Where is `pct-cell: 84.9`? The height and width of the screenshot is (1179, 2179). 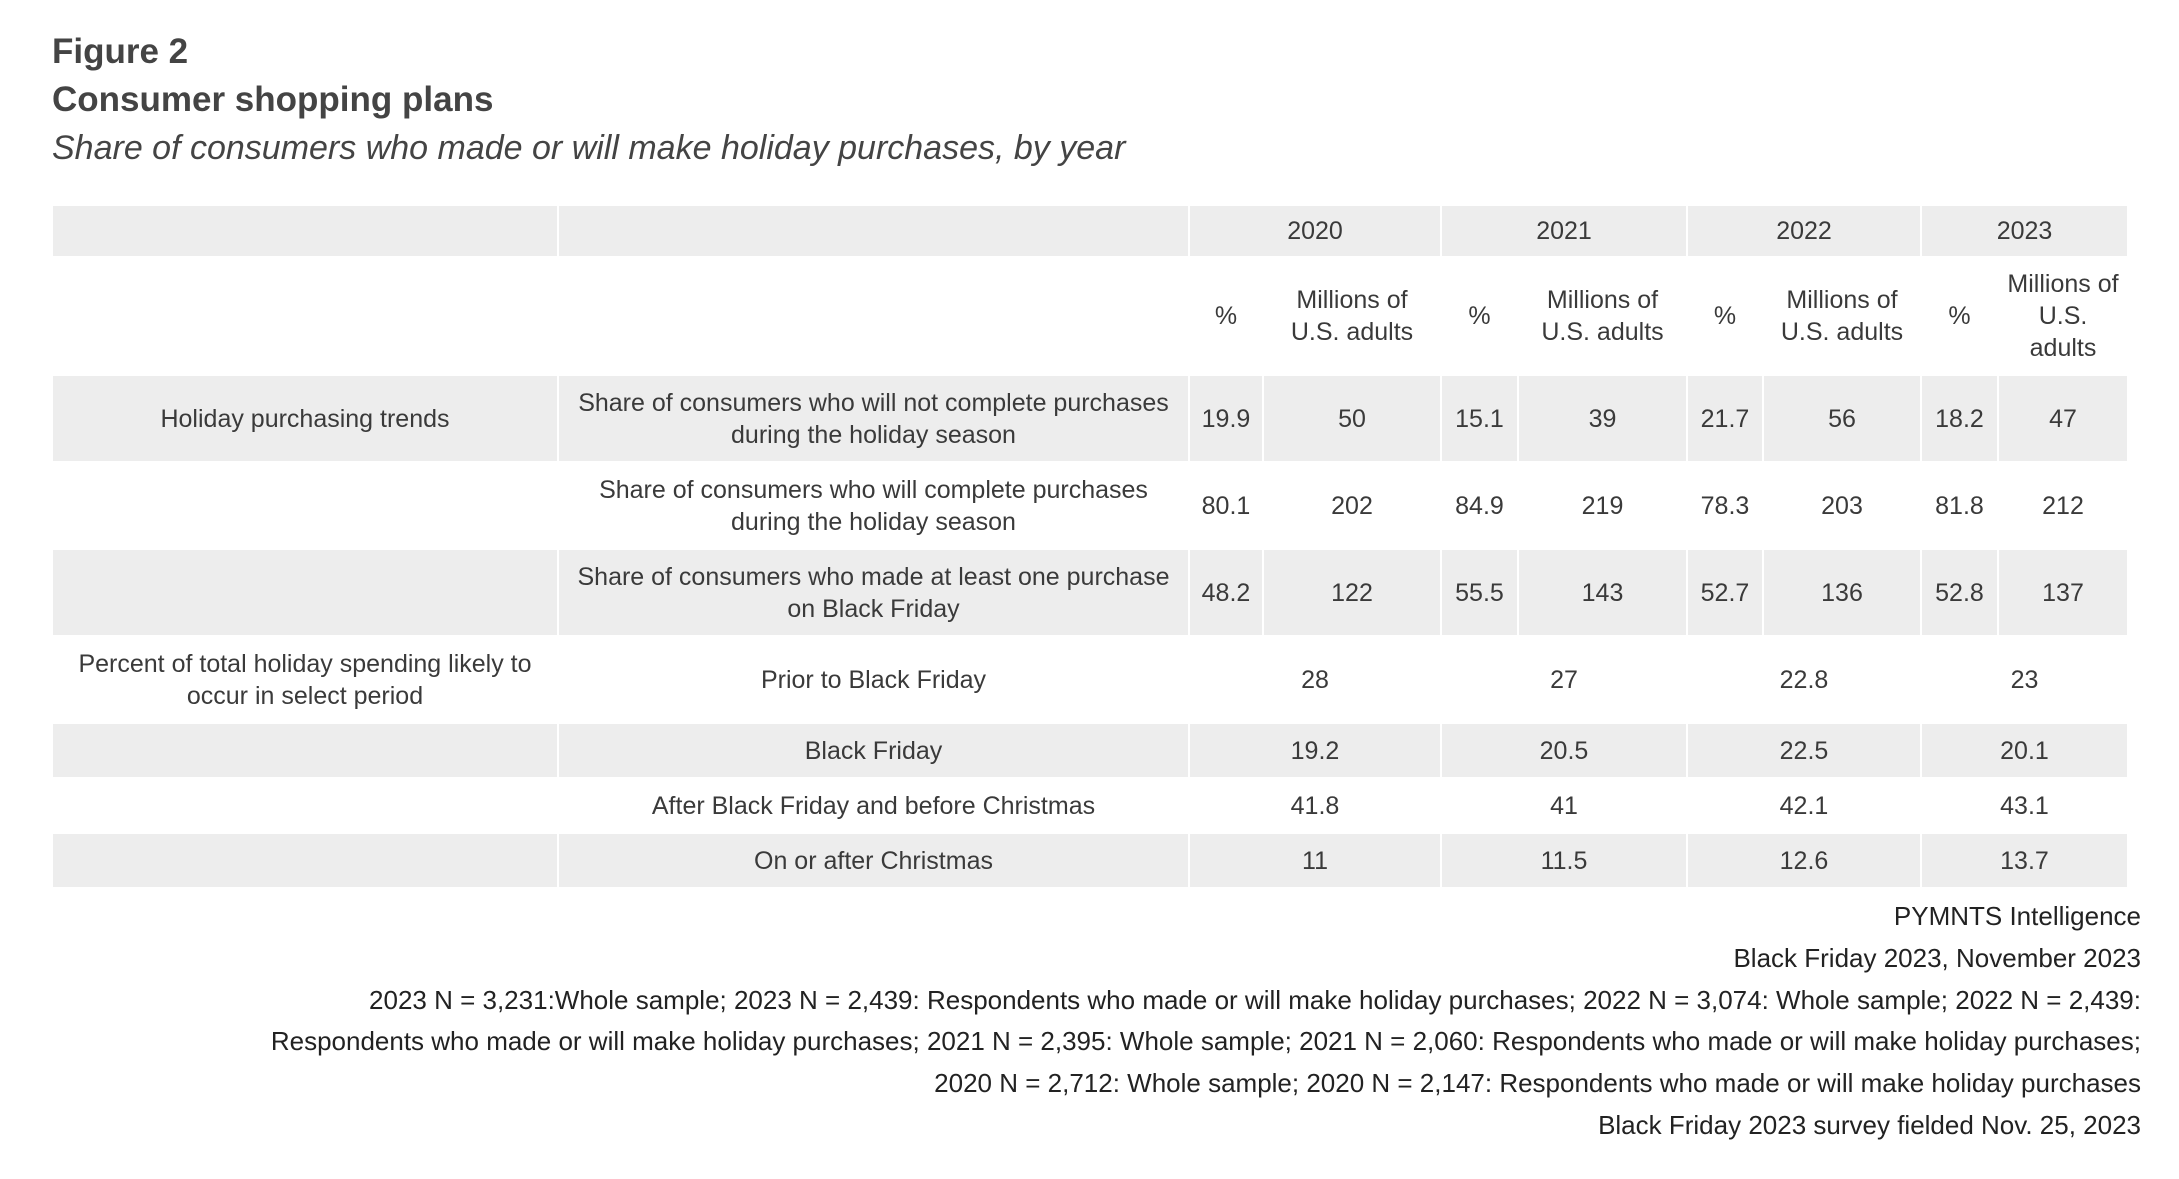
pct-cell: 84.9 is located at coordinates (1479, 505).